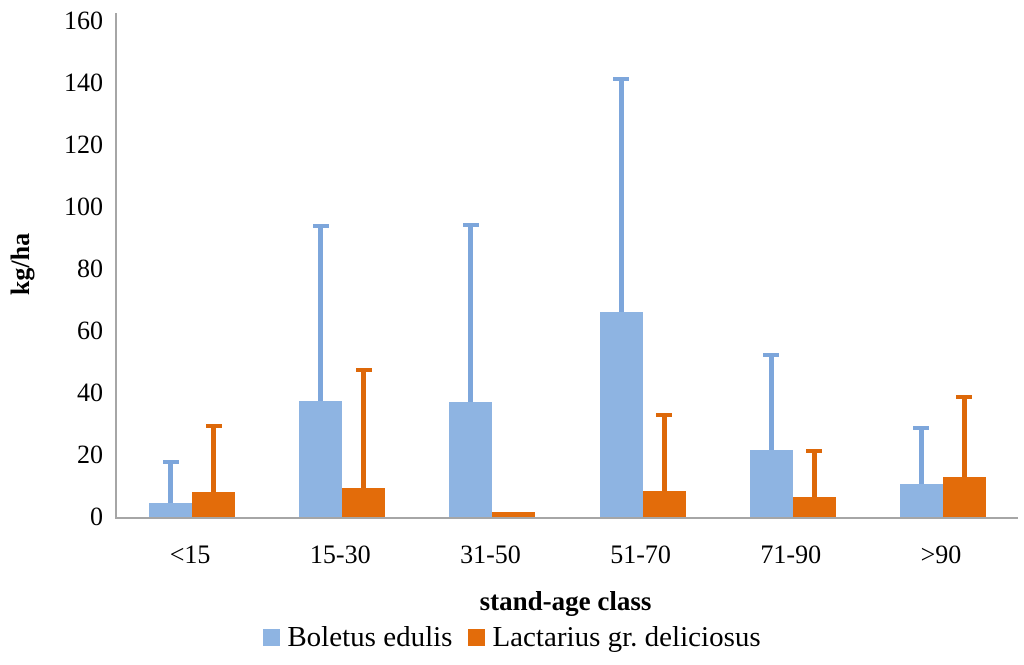 This screenshot has height=665, width=1024. What do you see at coordinates (96, 516) in the screenshot?
I see `y-tick-label-0: 0` at bounding box center [96, 516].